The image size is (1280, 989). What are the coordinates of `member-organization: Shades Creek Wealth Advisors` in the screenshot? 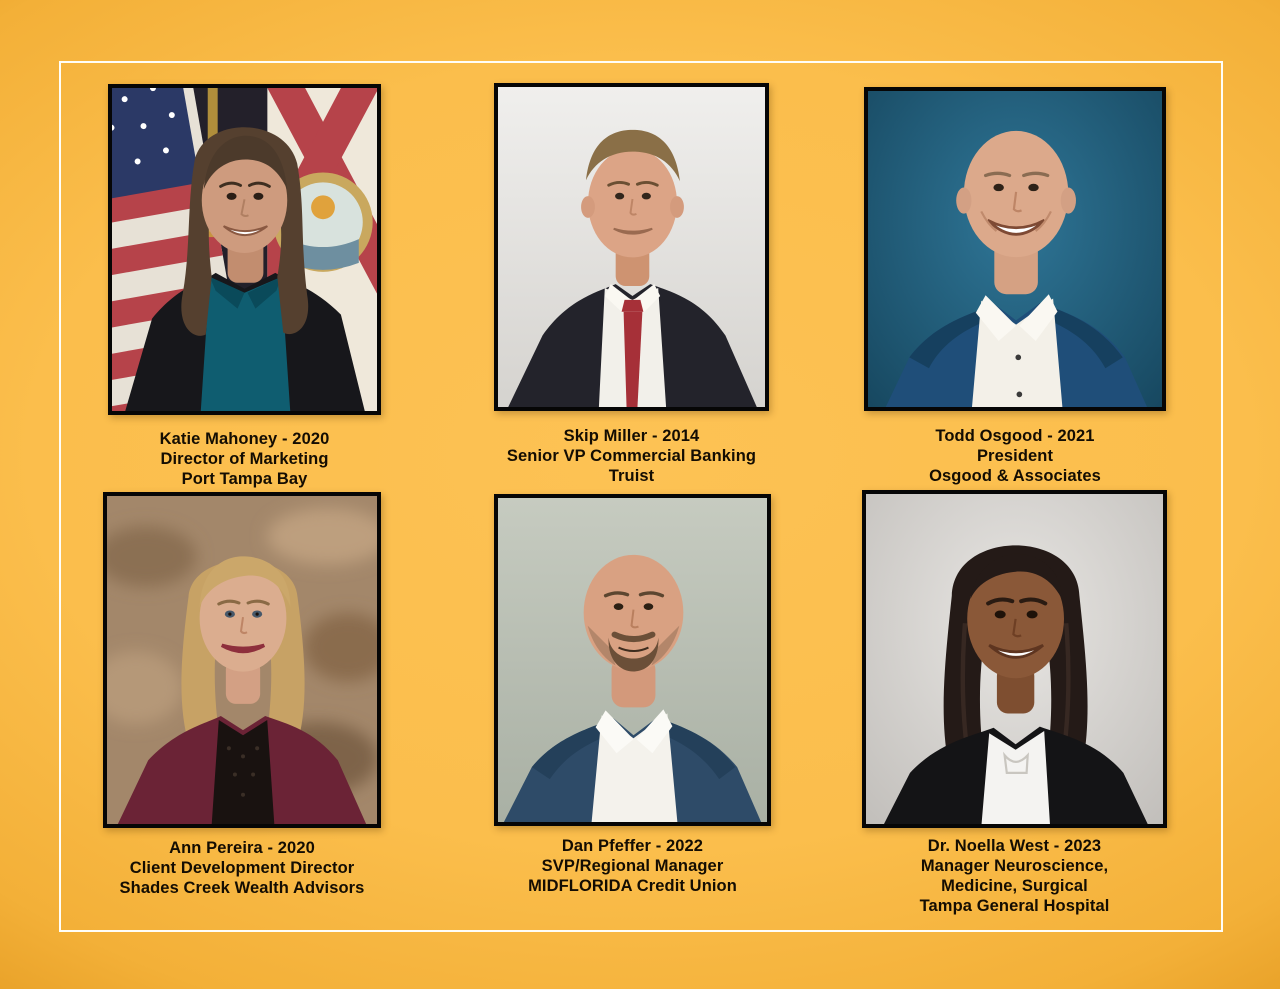 It's located at (242, 888).